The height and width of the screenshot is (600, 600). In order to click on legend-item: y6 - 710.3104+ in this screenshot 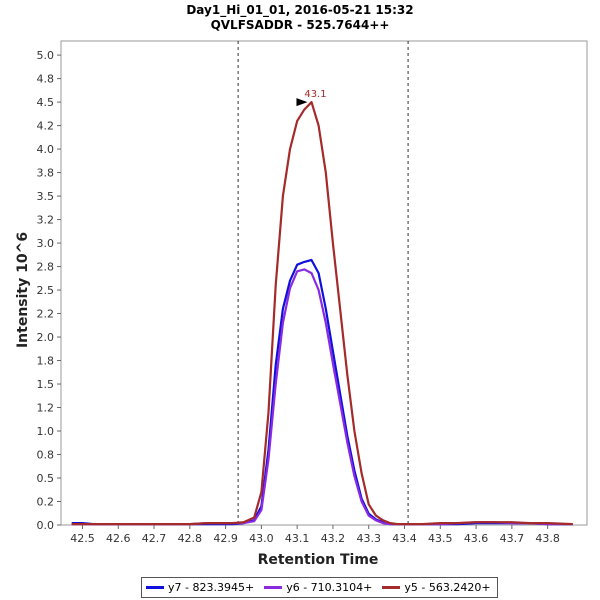, I will do `click(318, 587)`.